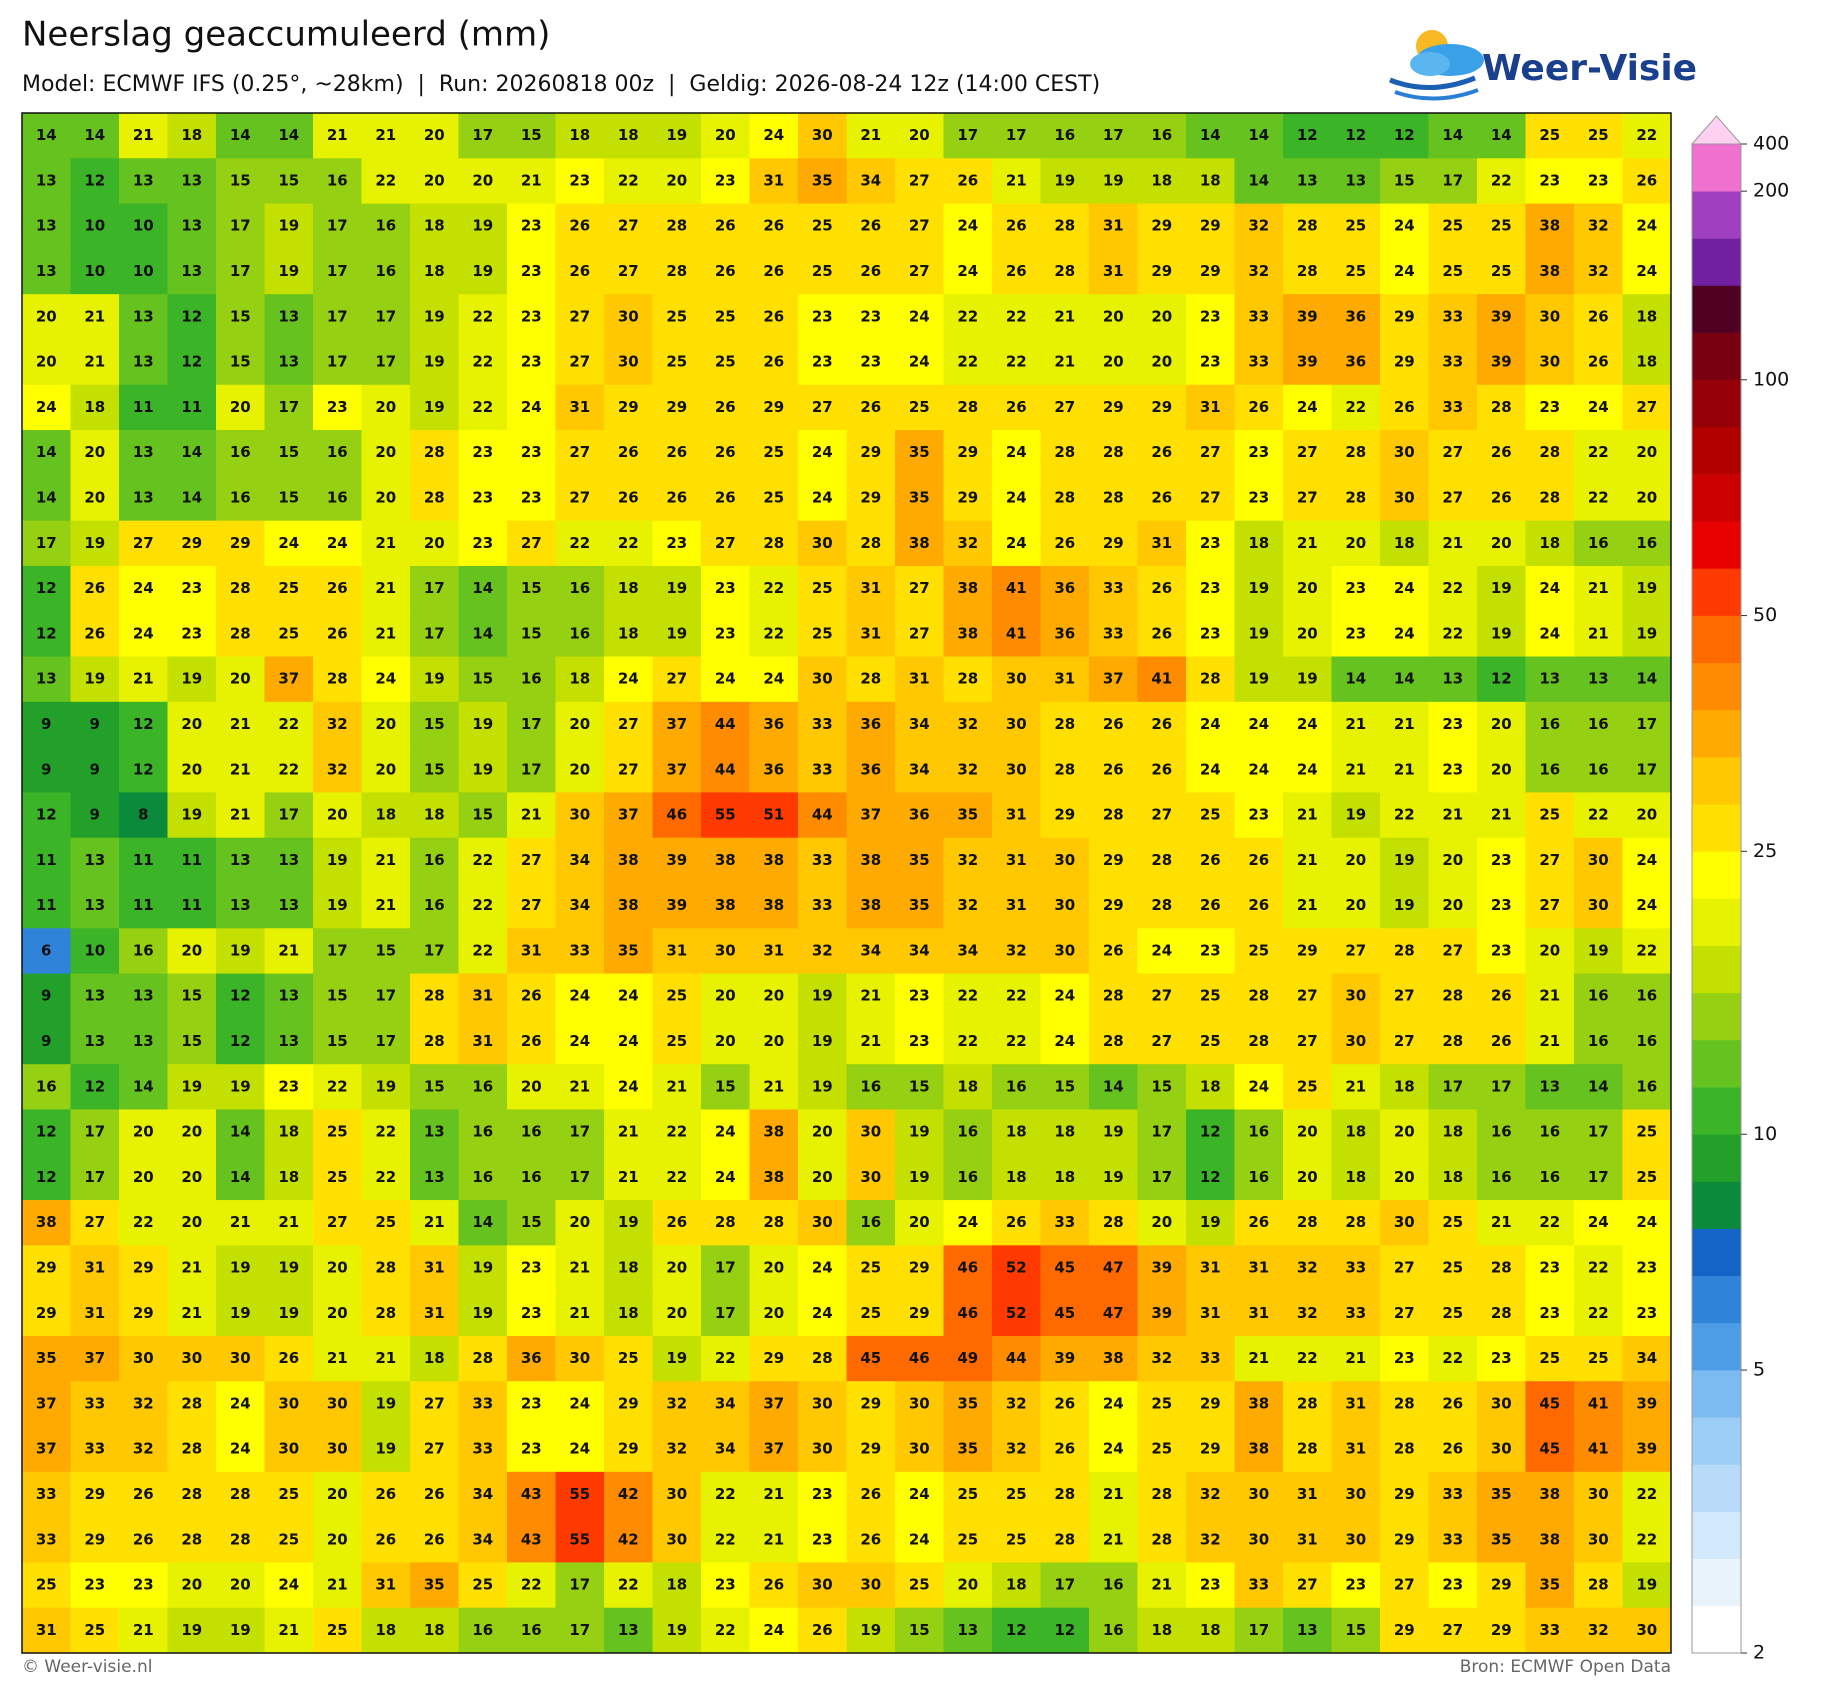  What do you see at coordinates (725, 543) in the screenshot?
I see `precip-value: 27` at bounding box center [725, 543].